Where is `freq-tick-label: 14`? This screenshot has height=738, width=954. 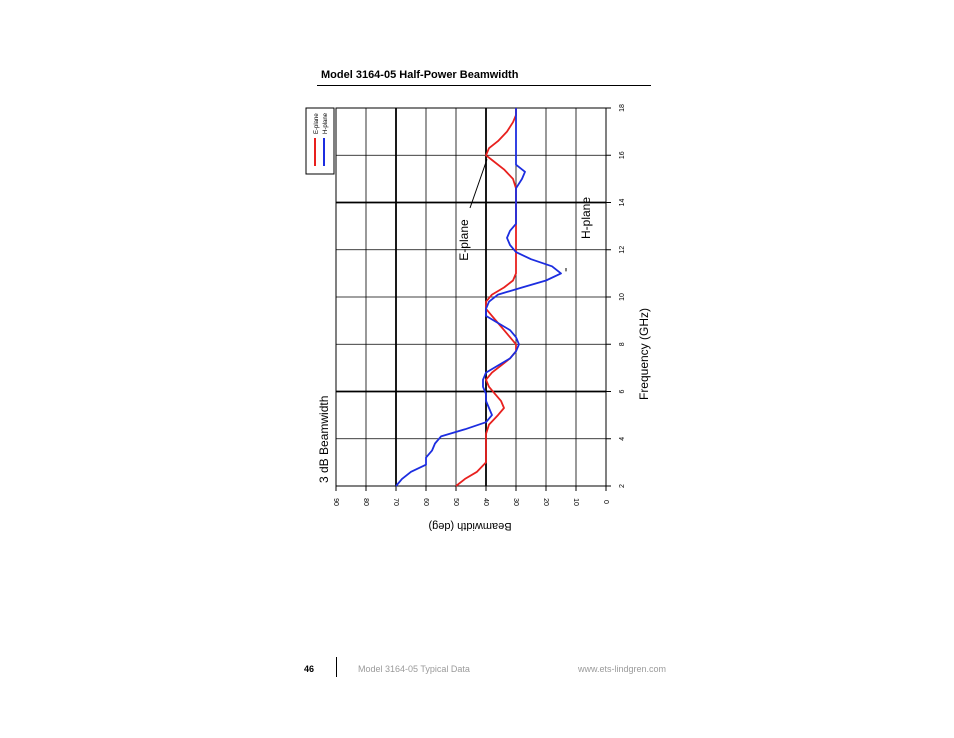 freq-tick-label: 14 is located at coordinates (622, 203).